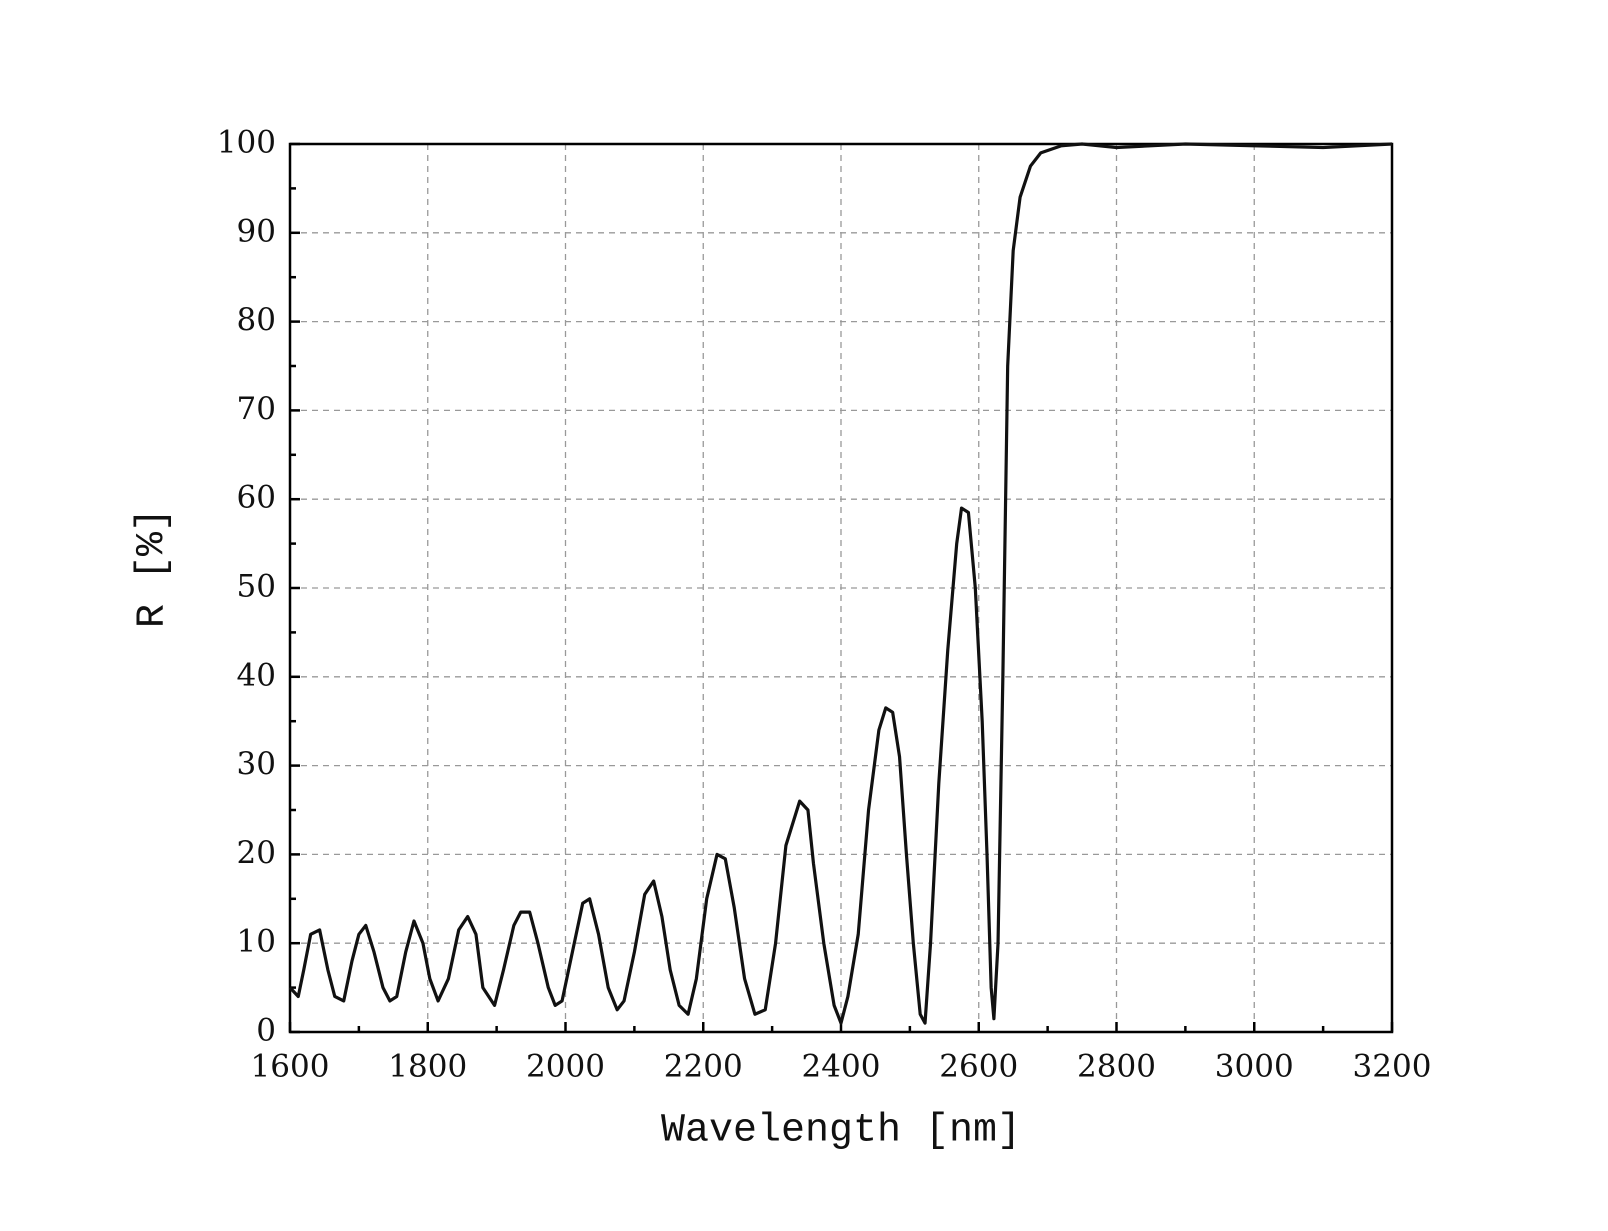  Describe the element at coordinates (256, 587) in the screenshot. I see `y-tick-label: 50` at that location.